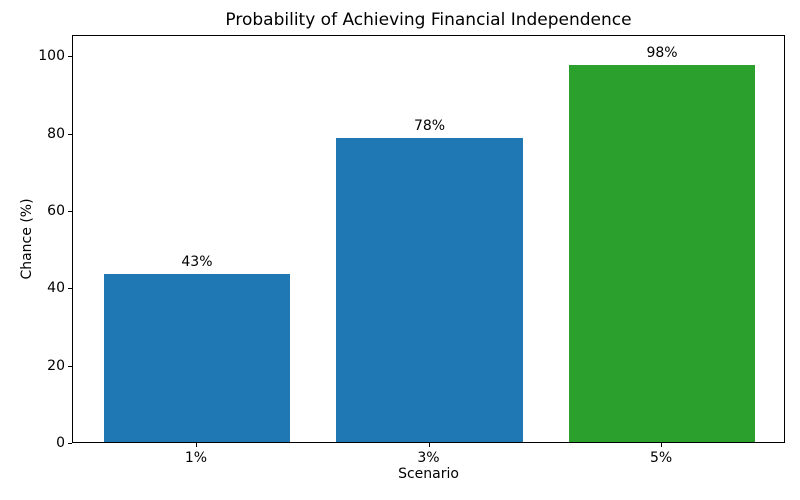 The height and width of the screenshot is (500, 800). Describe the element at coordinates (662, 52) in the screenshot. I see `bar-value-label: 98%` at that location.